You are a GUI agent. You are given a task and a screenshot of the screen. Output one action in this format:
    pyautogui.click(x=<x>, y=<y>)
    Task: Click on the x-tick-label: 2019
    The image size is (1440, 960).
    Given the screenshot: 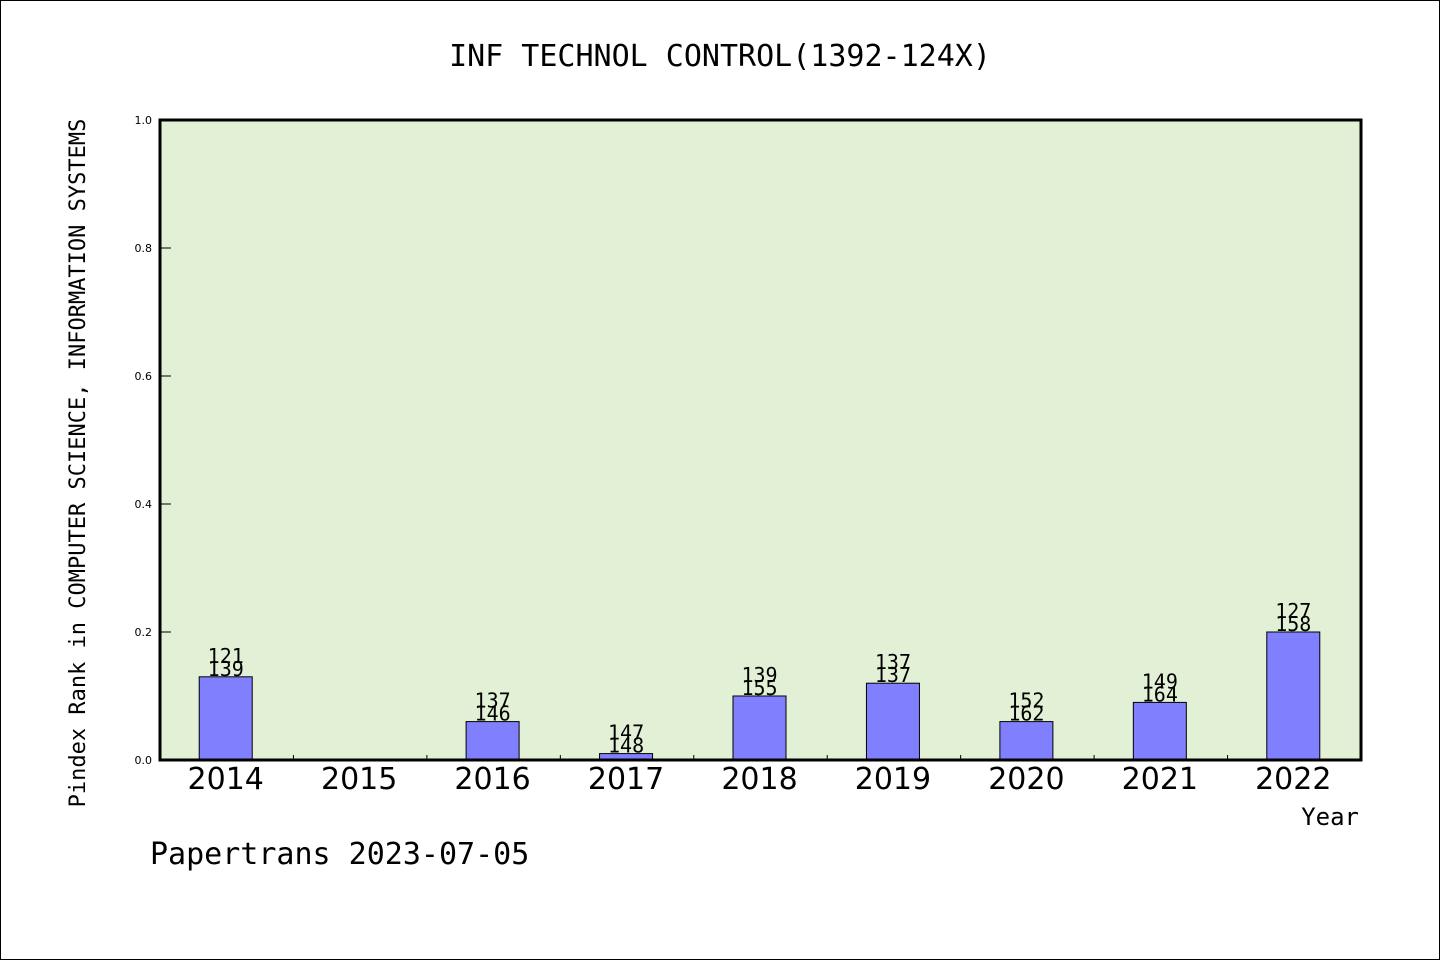 What is the action you would take?
    pyautogui.click(x=893, y=779)
    